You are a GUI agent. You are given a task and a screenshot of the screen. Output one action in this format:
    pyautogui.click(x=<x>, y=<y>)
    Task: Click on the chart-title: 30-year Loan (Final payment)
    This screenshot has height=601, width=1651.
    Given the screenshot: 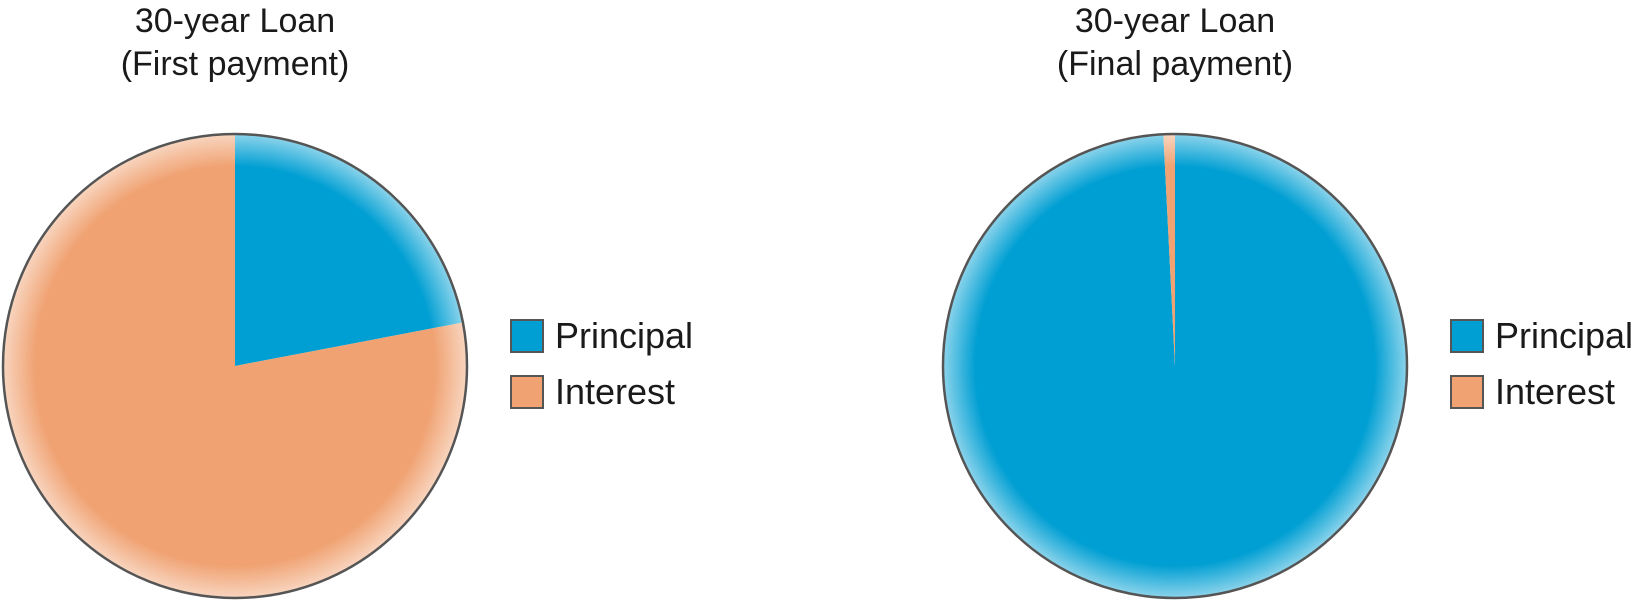 What is the action you would take?
    pyautogui.click(x=1175, y=43)
    